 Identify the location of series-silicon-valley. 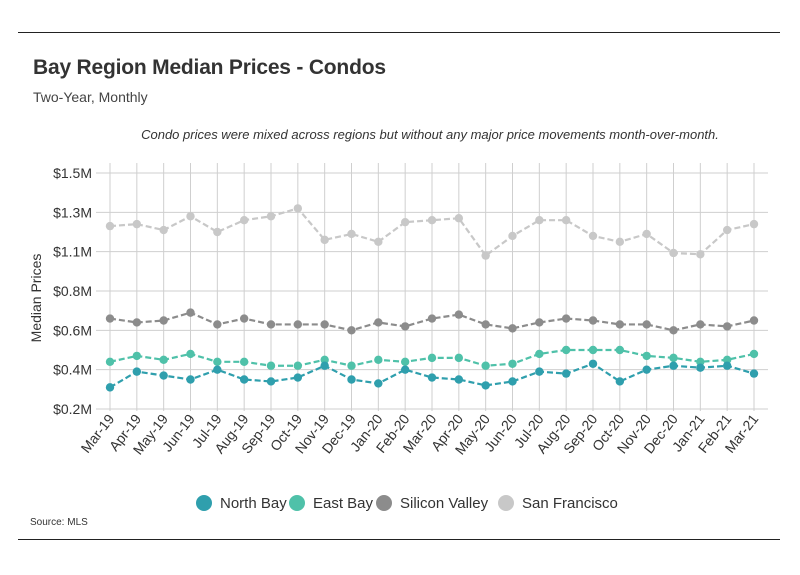
(432, 321).